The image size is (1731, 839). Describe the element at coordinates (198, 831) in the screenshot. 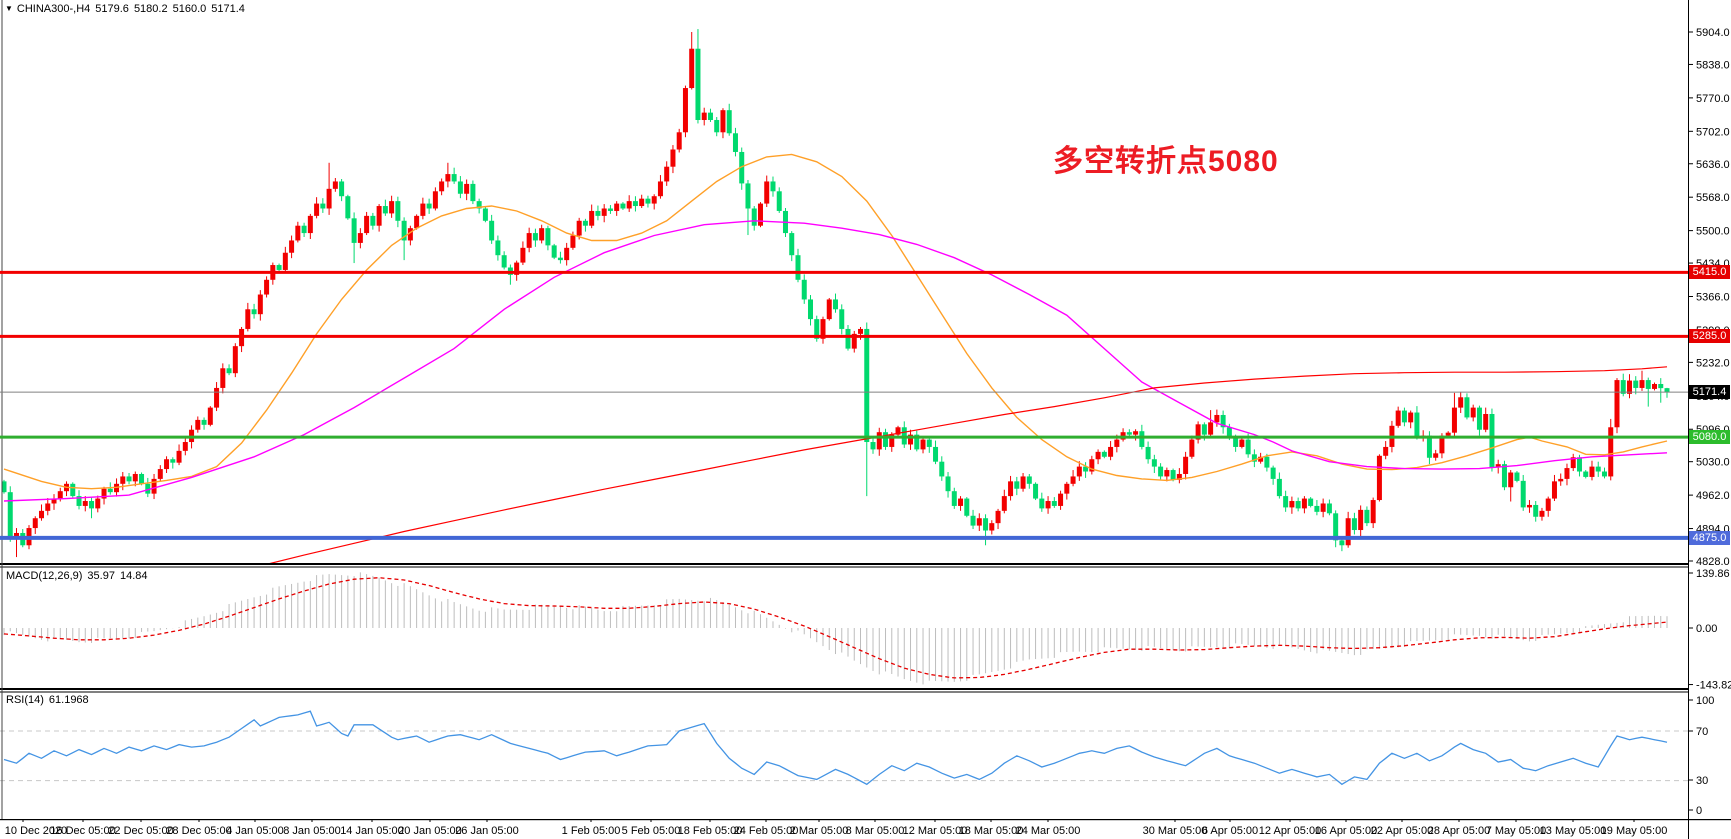

I see `date-axis-label: 28 Dec 05:00` at that location.